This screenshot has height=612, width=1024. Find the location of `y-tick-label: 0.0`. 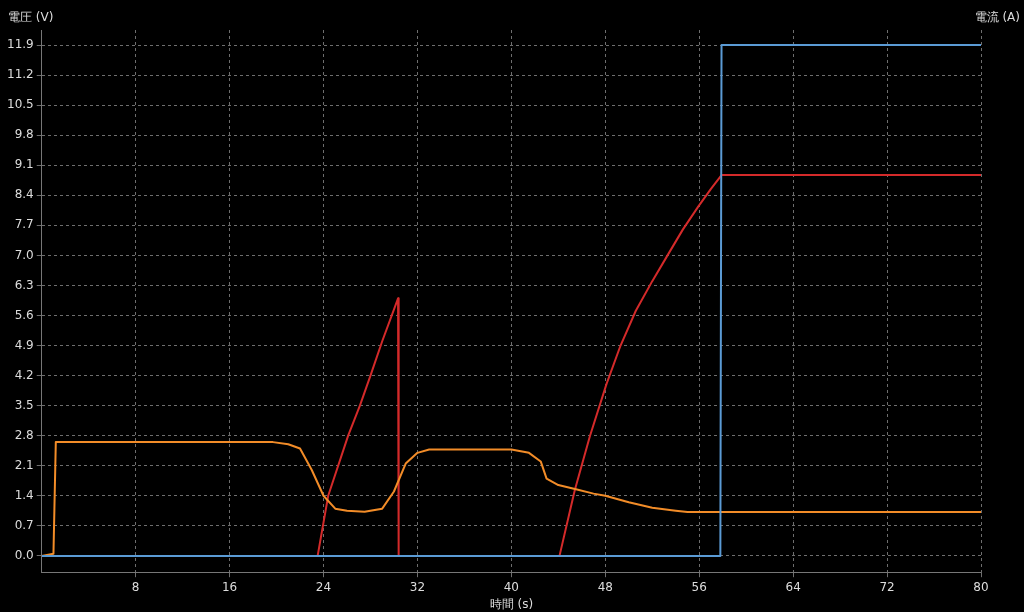

y-tick-label: 0.0 is located at coordinates (24, 555).